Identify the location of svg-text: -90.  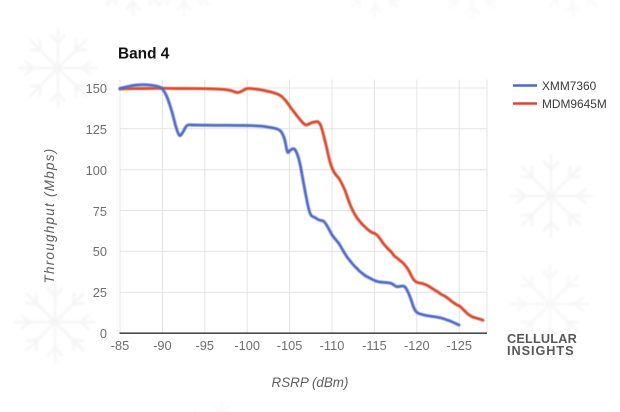
(162, 345).